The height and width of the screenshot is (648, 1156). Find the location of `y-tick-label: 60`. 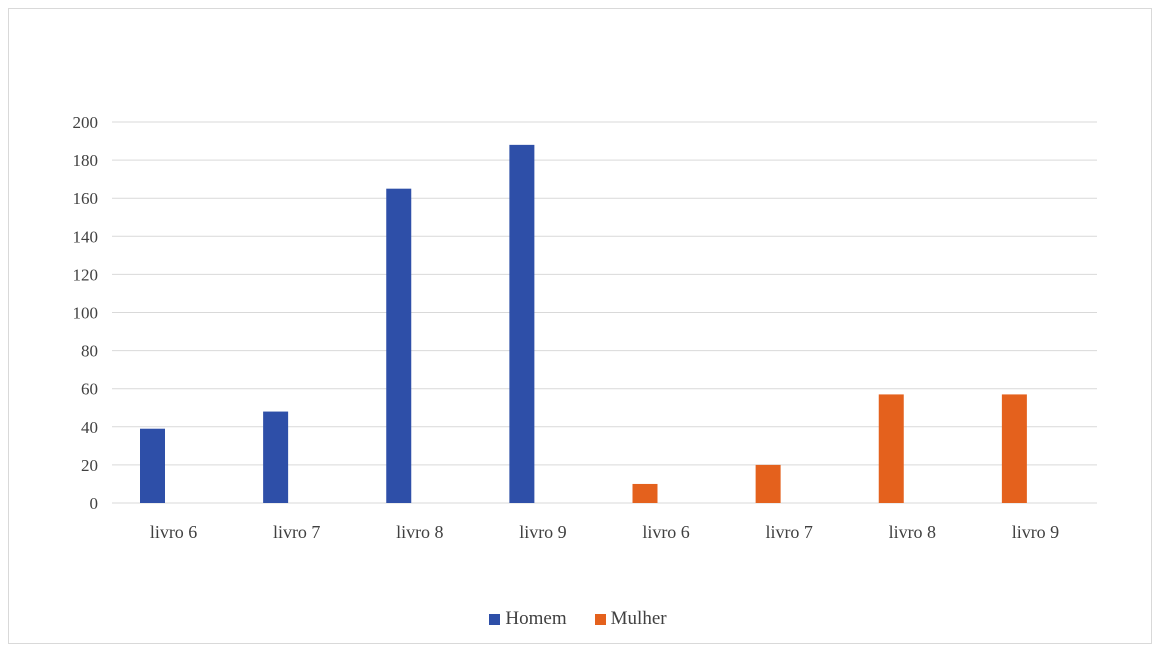

y-tick-label: 60 is located at coordinates (89, 389).